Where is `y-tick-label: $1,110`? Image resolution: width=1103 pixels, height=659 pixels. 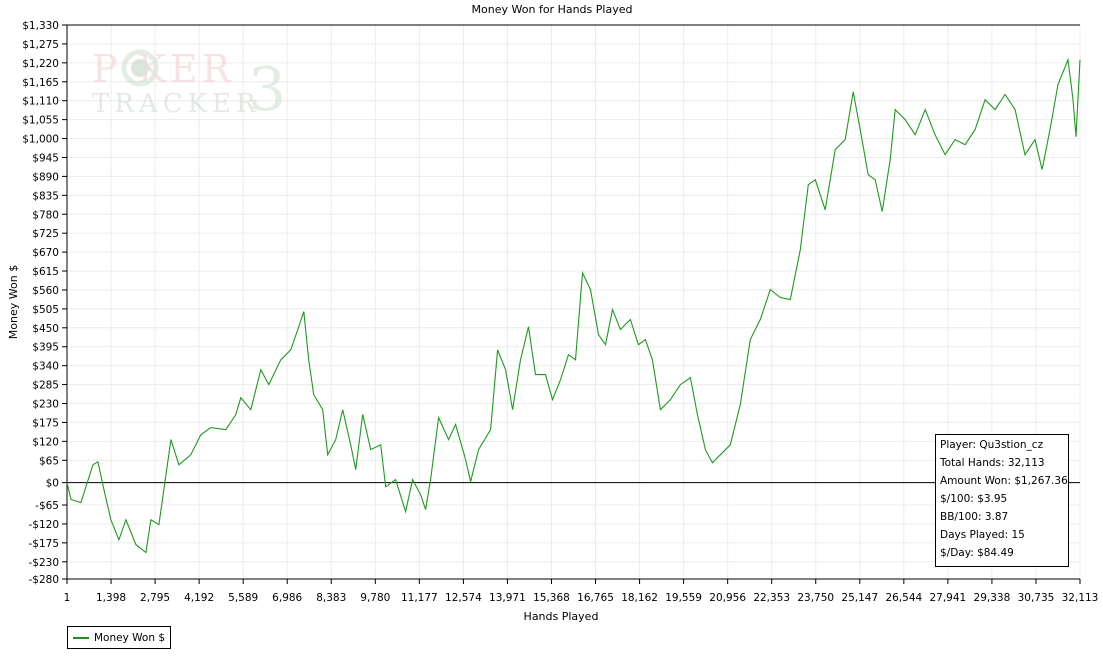 y-tick-label: $1,110 is located at coordinates (40, 102).